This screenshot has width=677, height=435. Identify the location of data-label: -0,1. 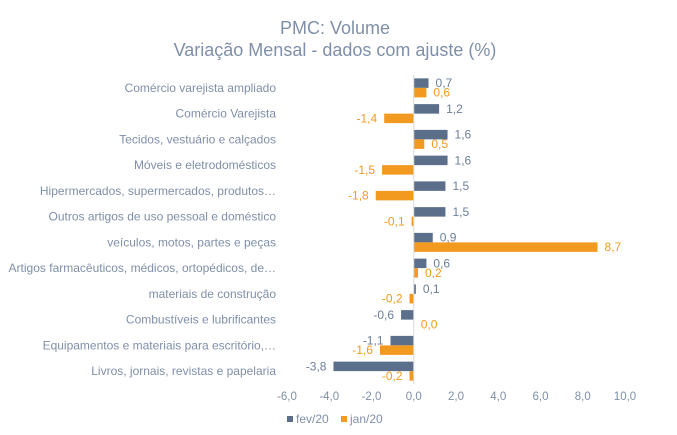
(394, 221).